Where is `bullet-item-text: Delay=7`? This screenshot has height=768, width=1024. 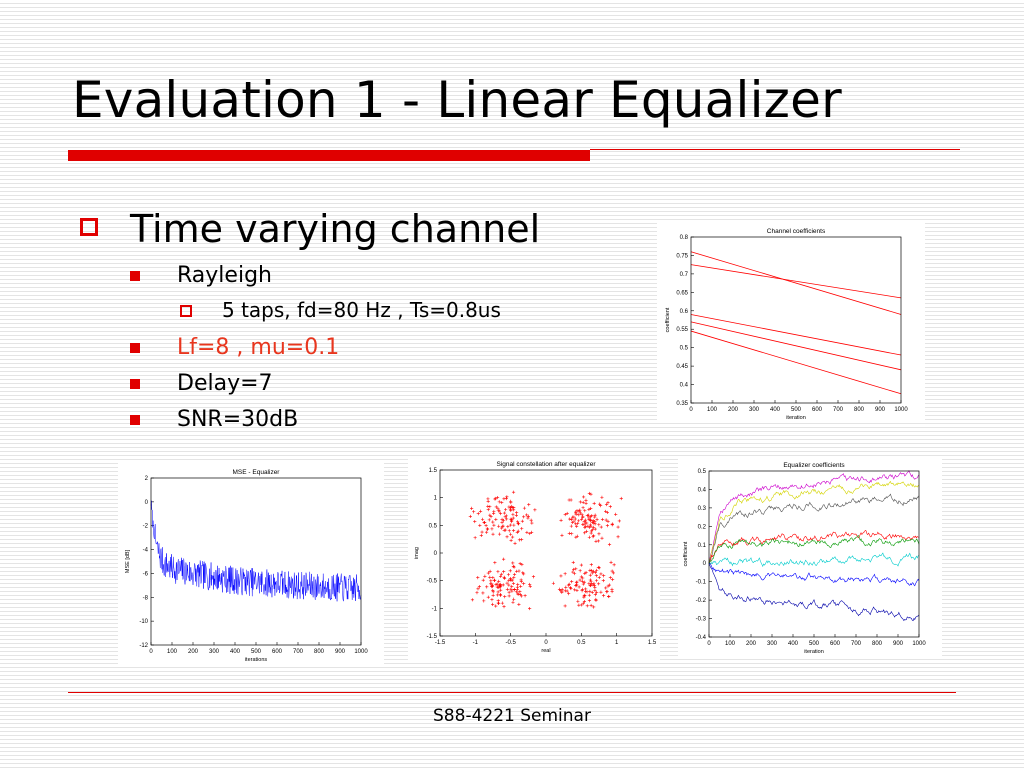 bullet-item-text: Delay=7 is located at coordinates (225, 383).